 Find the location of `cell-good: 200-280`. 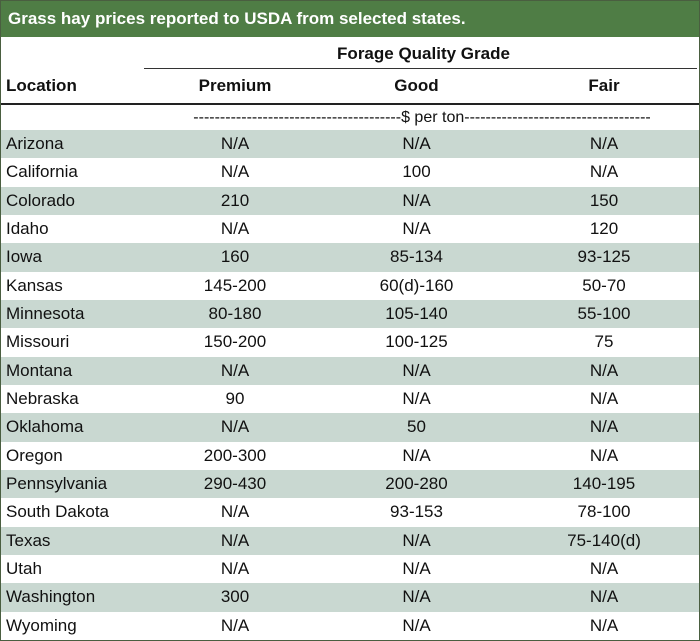

cell-good: 200-280 is located at coordinates (416, 484).